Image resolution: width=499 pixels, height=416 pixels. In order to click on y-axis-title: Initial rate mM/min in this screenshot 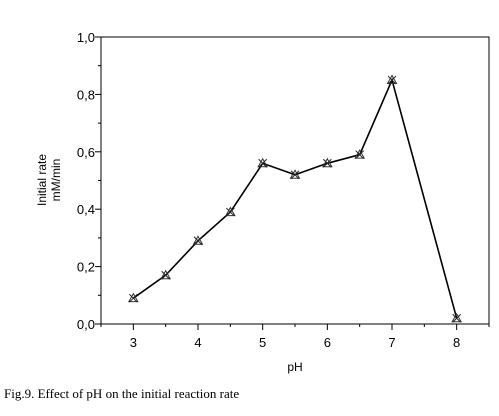, I will do `click(49, 180)`.